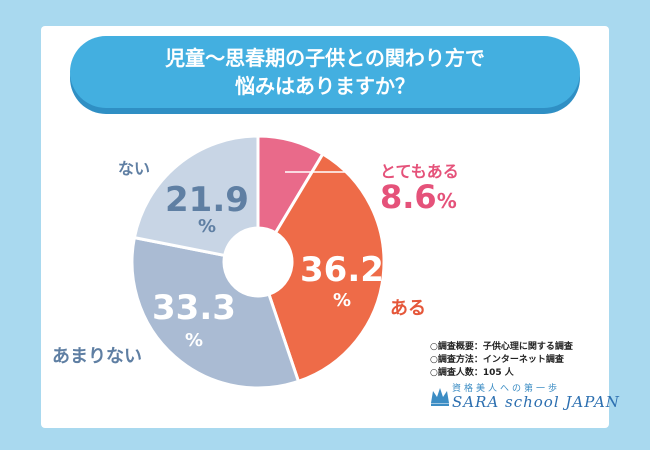  Describe the element at coordinates (497, 360) in the screenshot. I see `note-method: ○調査方法：インターネット調査` at that location.